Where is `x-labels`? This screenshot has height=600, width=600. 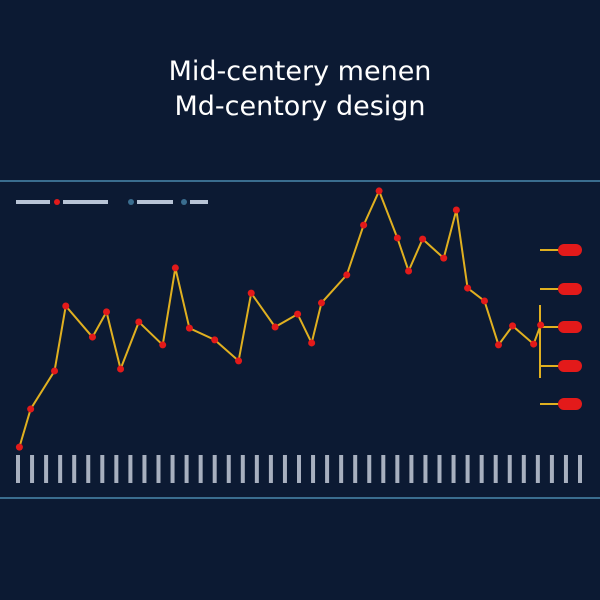 x-labels is located at coordinates (299, 469).